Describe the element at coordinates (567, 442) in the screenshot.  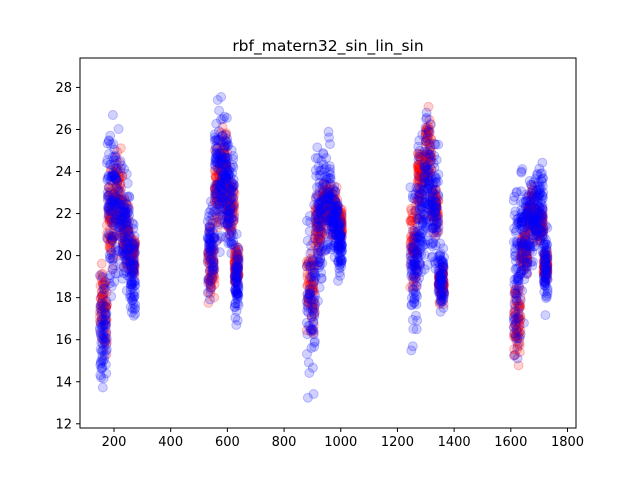
I see `x-tick-label: 1800` at that location.